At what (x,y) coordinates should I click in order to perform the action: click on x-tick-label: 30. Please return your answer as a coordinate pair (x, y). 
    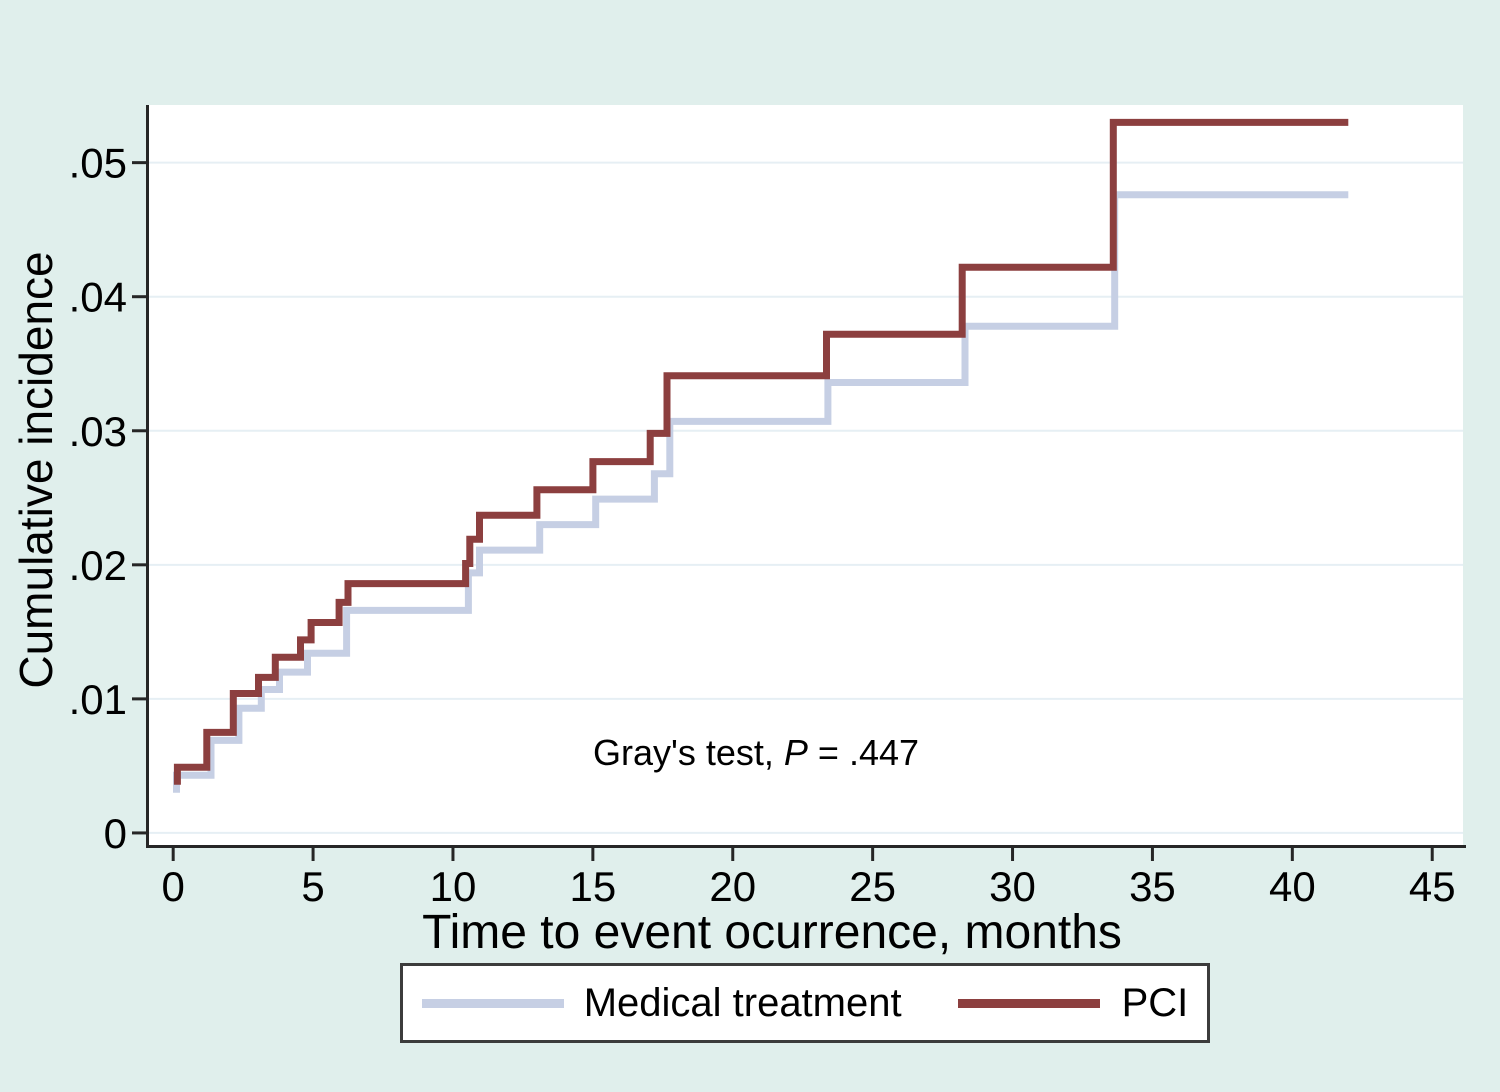
    Looking at the image, I should click on (1012, 886).